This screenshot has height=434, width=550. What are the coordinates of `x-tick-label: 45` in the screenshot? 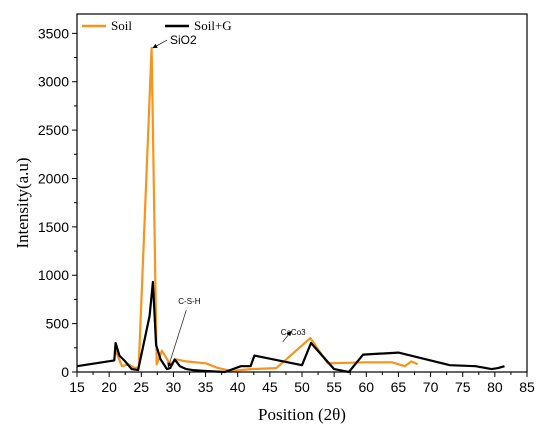 It's located at (270, 387).